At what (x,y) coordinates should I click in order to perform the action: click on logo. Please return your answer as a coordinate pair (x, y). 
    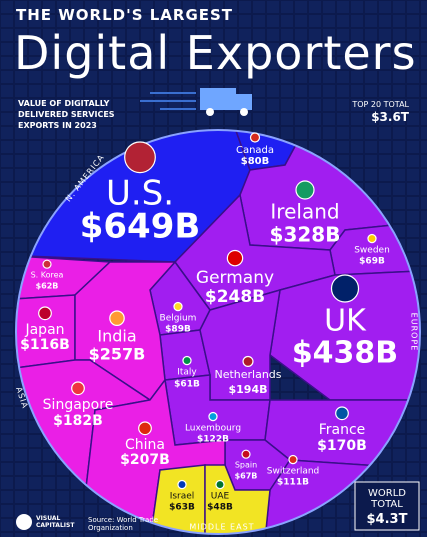
    Looking at the image, I should click on (24, 522).